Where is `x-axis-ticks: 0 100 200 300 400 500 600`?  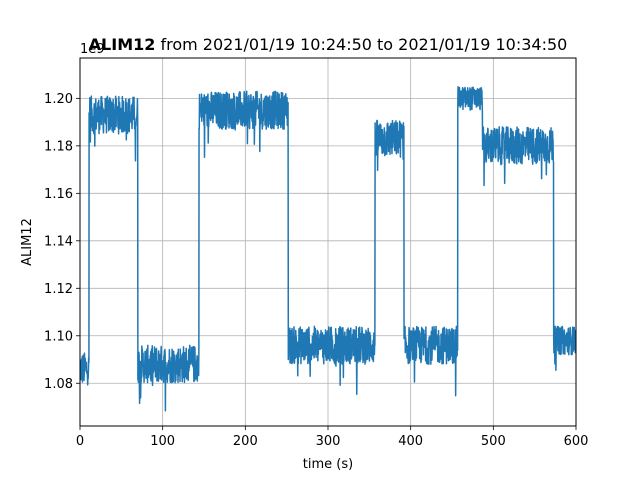 x-axis-ticks: 0 100 200 300 400 500 600 is located at coordinates (332, 437).